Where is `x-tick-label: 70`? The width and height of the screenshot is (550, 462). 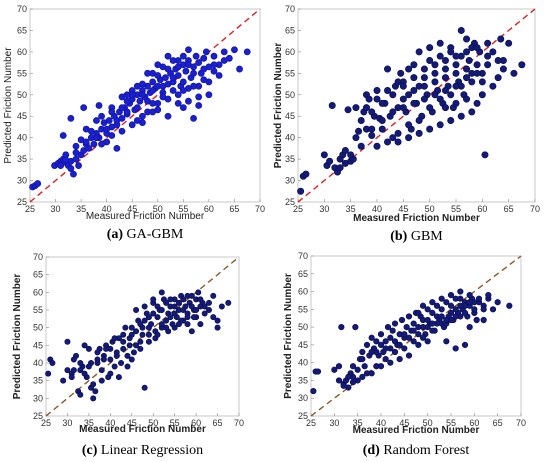 x-tick-label: 70 is located at coordinates (260, 209).